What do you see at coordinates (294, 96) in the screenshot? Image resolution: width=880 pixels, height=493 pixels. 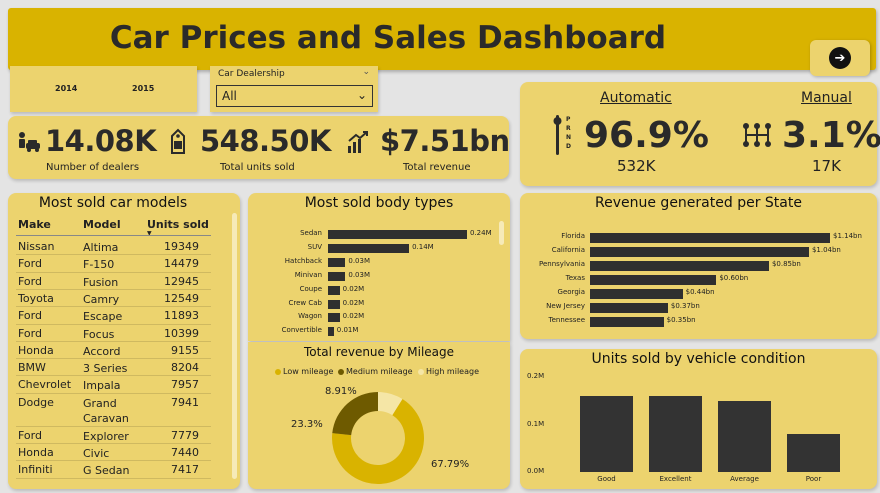 I see `dealership-dropdown: All ⌄` at bounding box center [294, 96].